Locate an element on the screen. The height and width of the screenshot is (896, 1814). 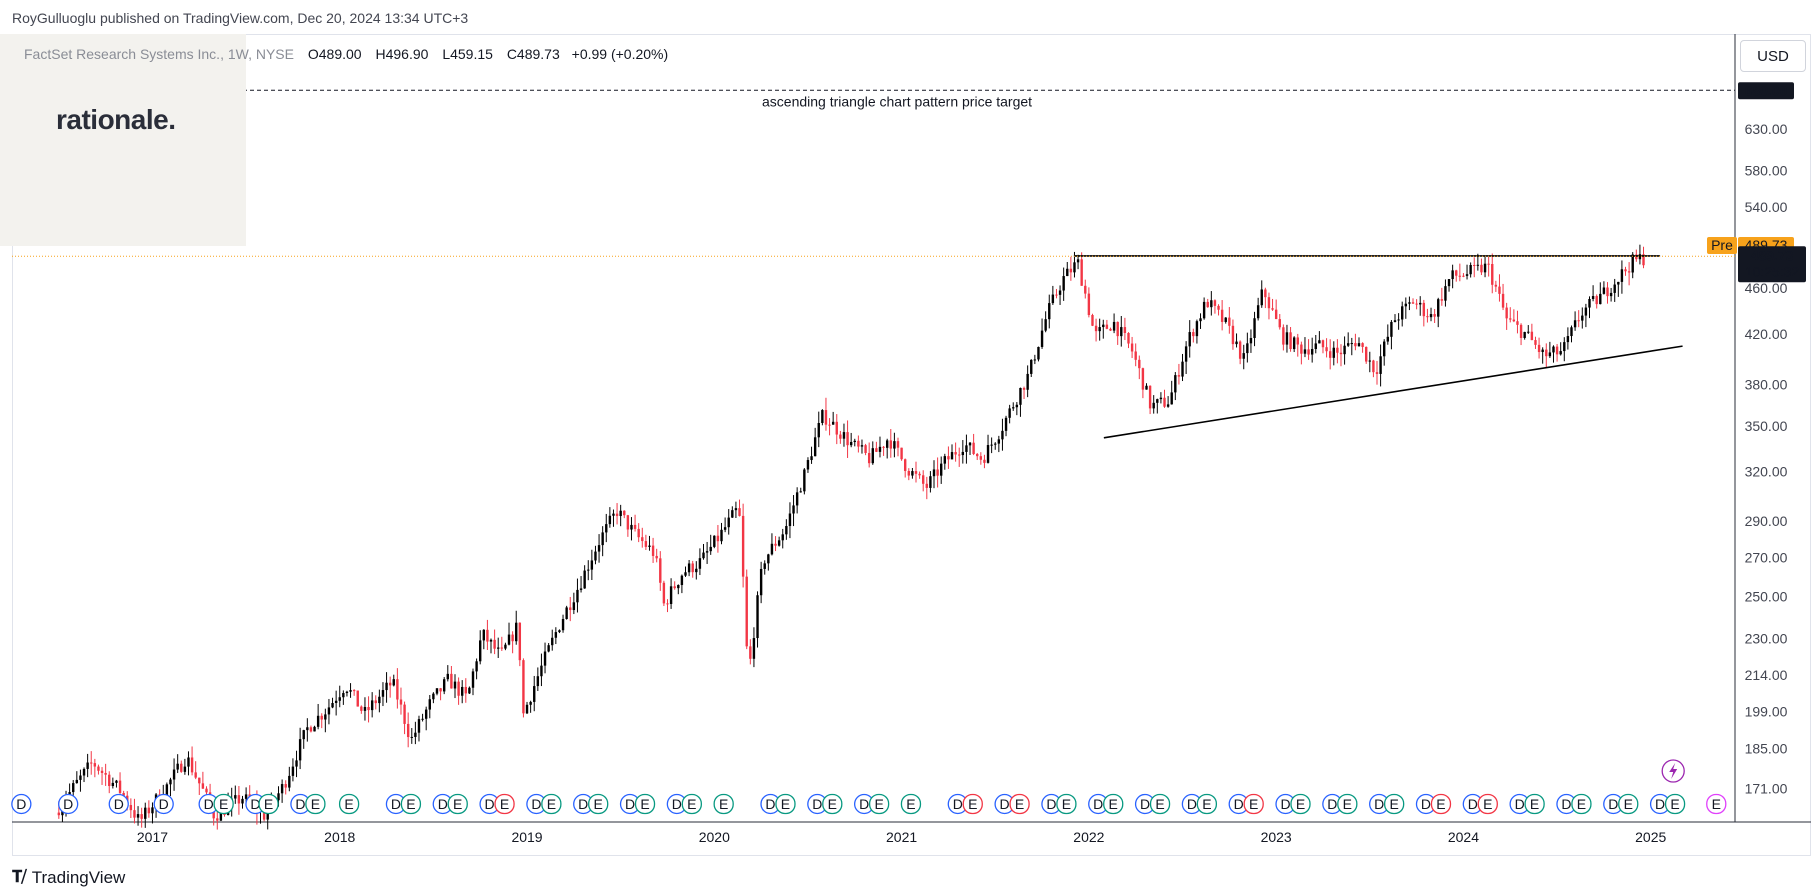
future-earnings-marker is located at coordinates (1716, 804).